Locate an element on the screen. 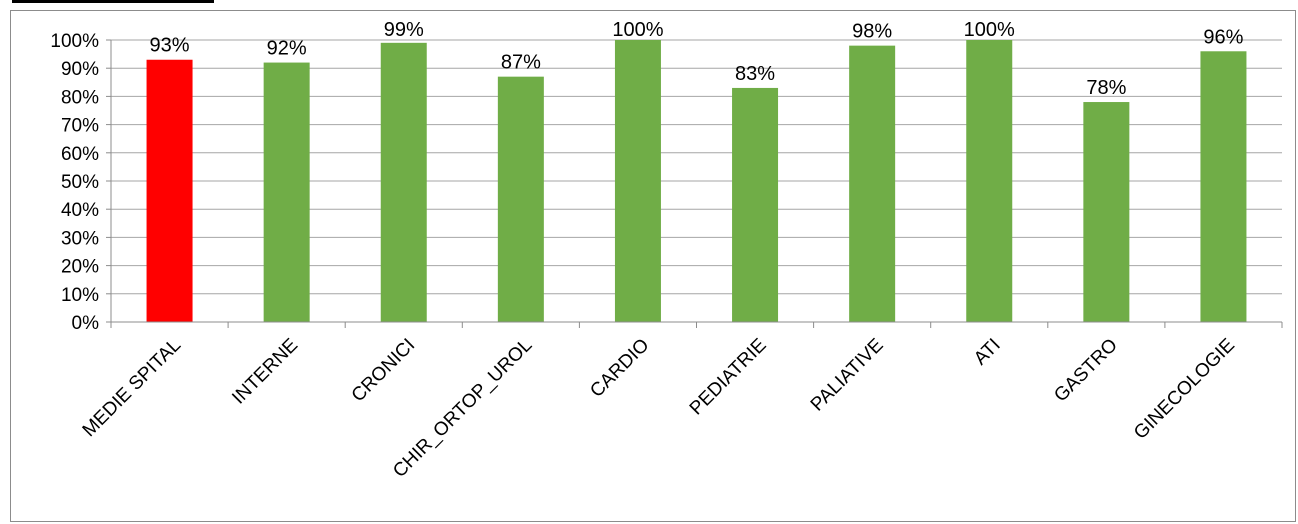  title-underline is located at coordinates (113, 1).